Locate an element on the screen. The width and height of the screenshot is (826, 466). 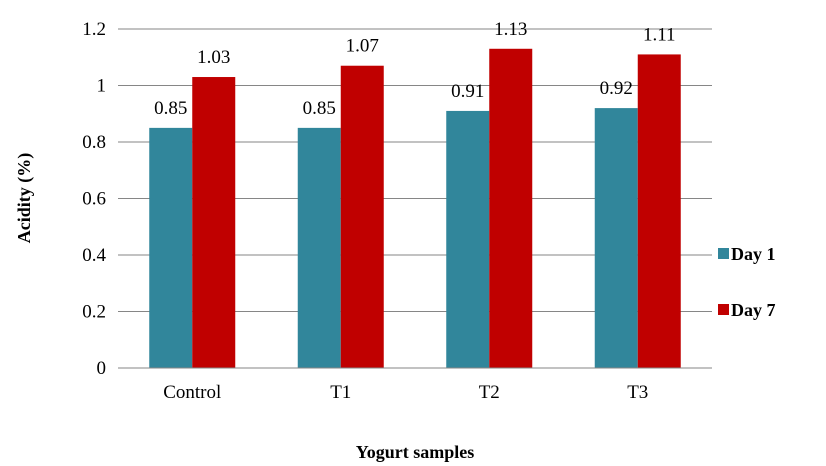
bar-day-1-t1 is located at coordinates (319, 247).